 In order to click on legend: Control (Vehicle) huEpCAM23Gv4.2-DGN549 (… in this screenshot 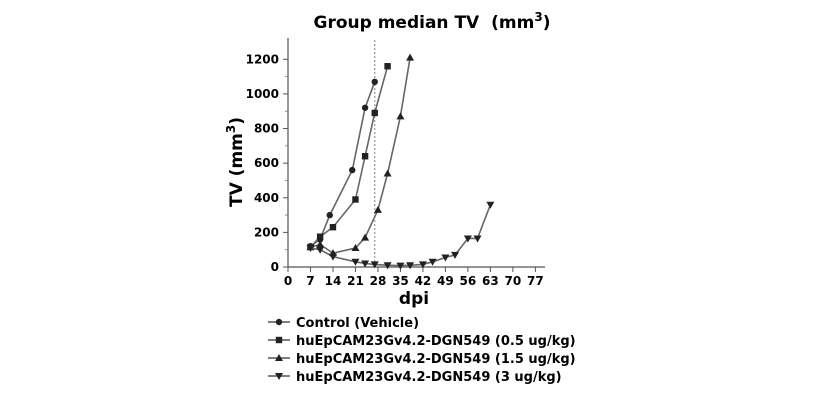, I will do `click(422, 350)`.